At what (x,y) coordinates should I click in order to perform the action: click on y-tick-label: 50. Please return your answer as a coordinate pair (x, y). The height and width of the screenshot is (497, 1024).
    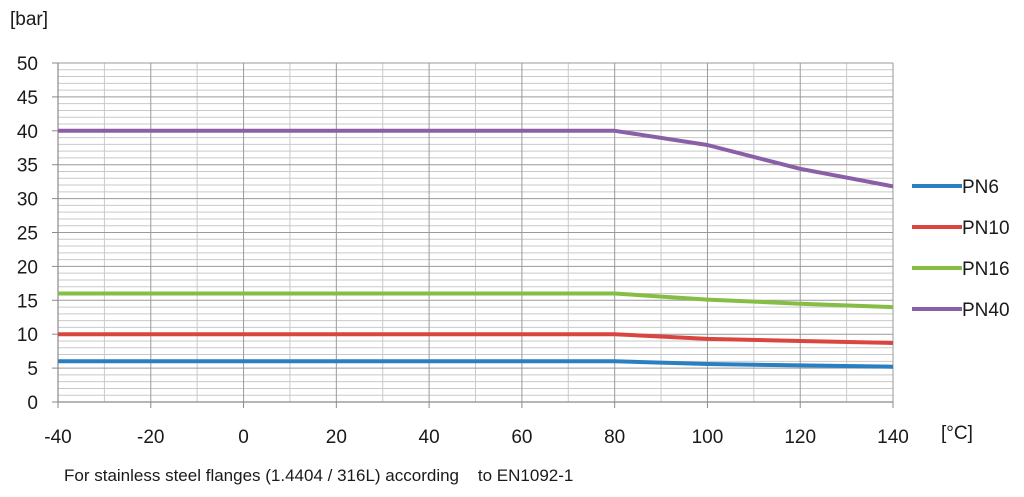
    Looking at the image, I should click on (27, 64).